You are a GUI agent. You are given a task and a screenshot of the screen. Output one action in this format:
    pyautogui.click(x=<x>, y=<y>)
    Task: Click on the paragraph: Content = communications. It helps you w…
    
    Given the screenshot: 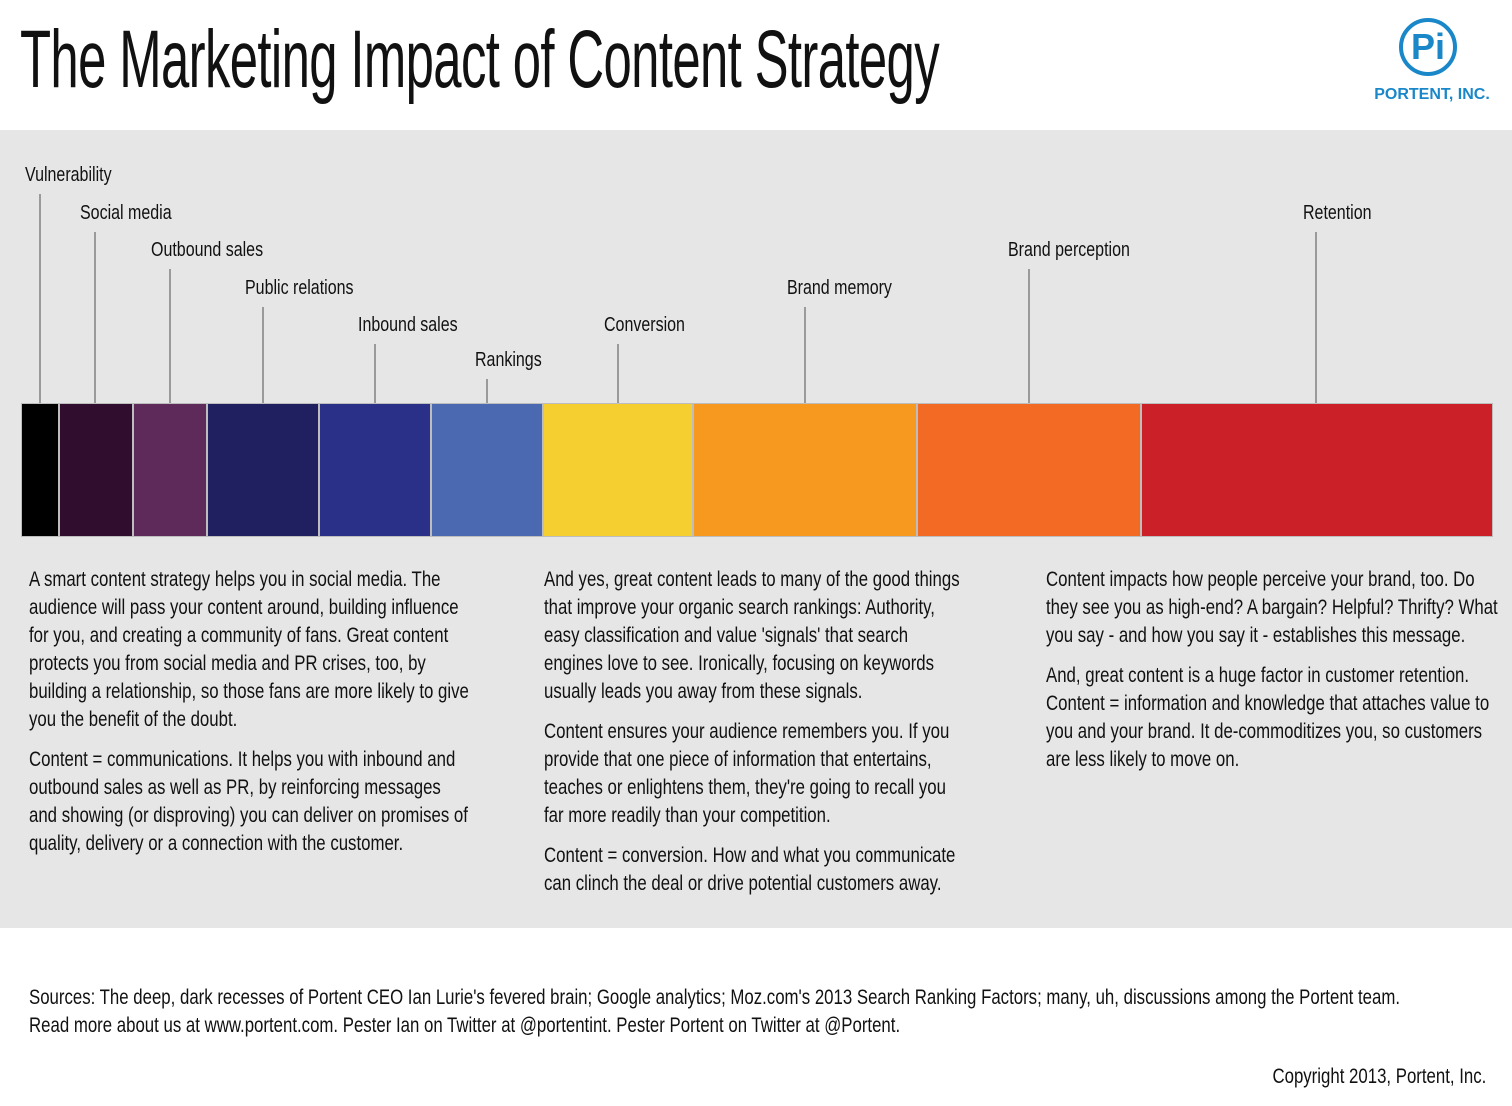 What is the action you would take?
    pyautogui.click(x=248, y=801)
    